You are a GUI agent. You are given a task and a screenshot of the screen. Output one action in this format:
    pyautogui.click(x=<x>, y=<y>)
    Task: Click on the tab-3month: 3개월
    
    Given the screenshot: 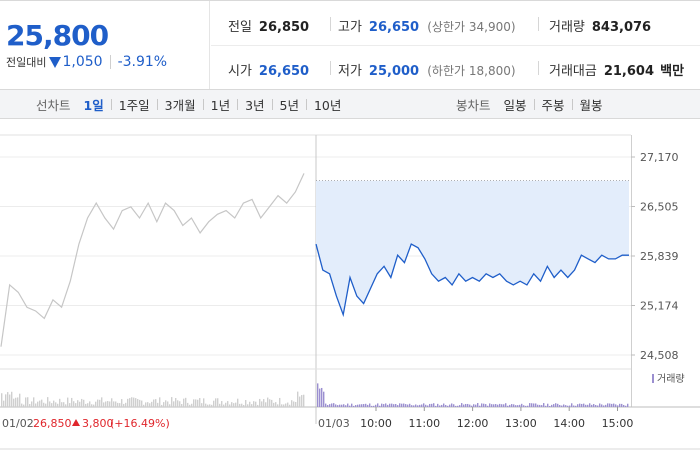 What is the action you would take?
    pyautogui.click(x=180, y=105)
    